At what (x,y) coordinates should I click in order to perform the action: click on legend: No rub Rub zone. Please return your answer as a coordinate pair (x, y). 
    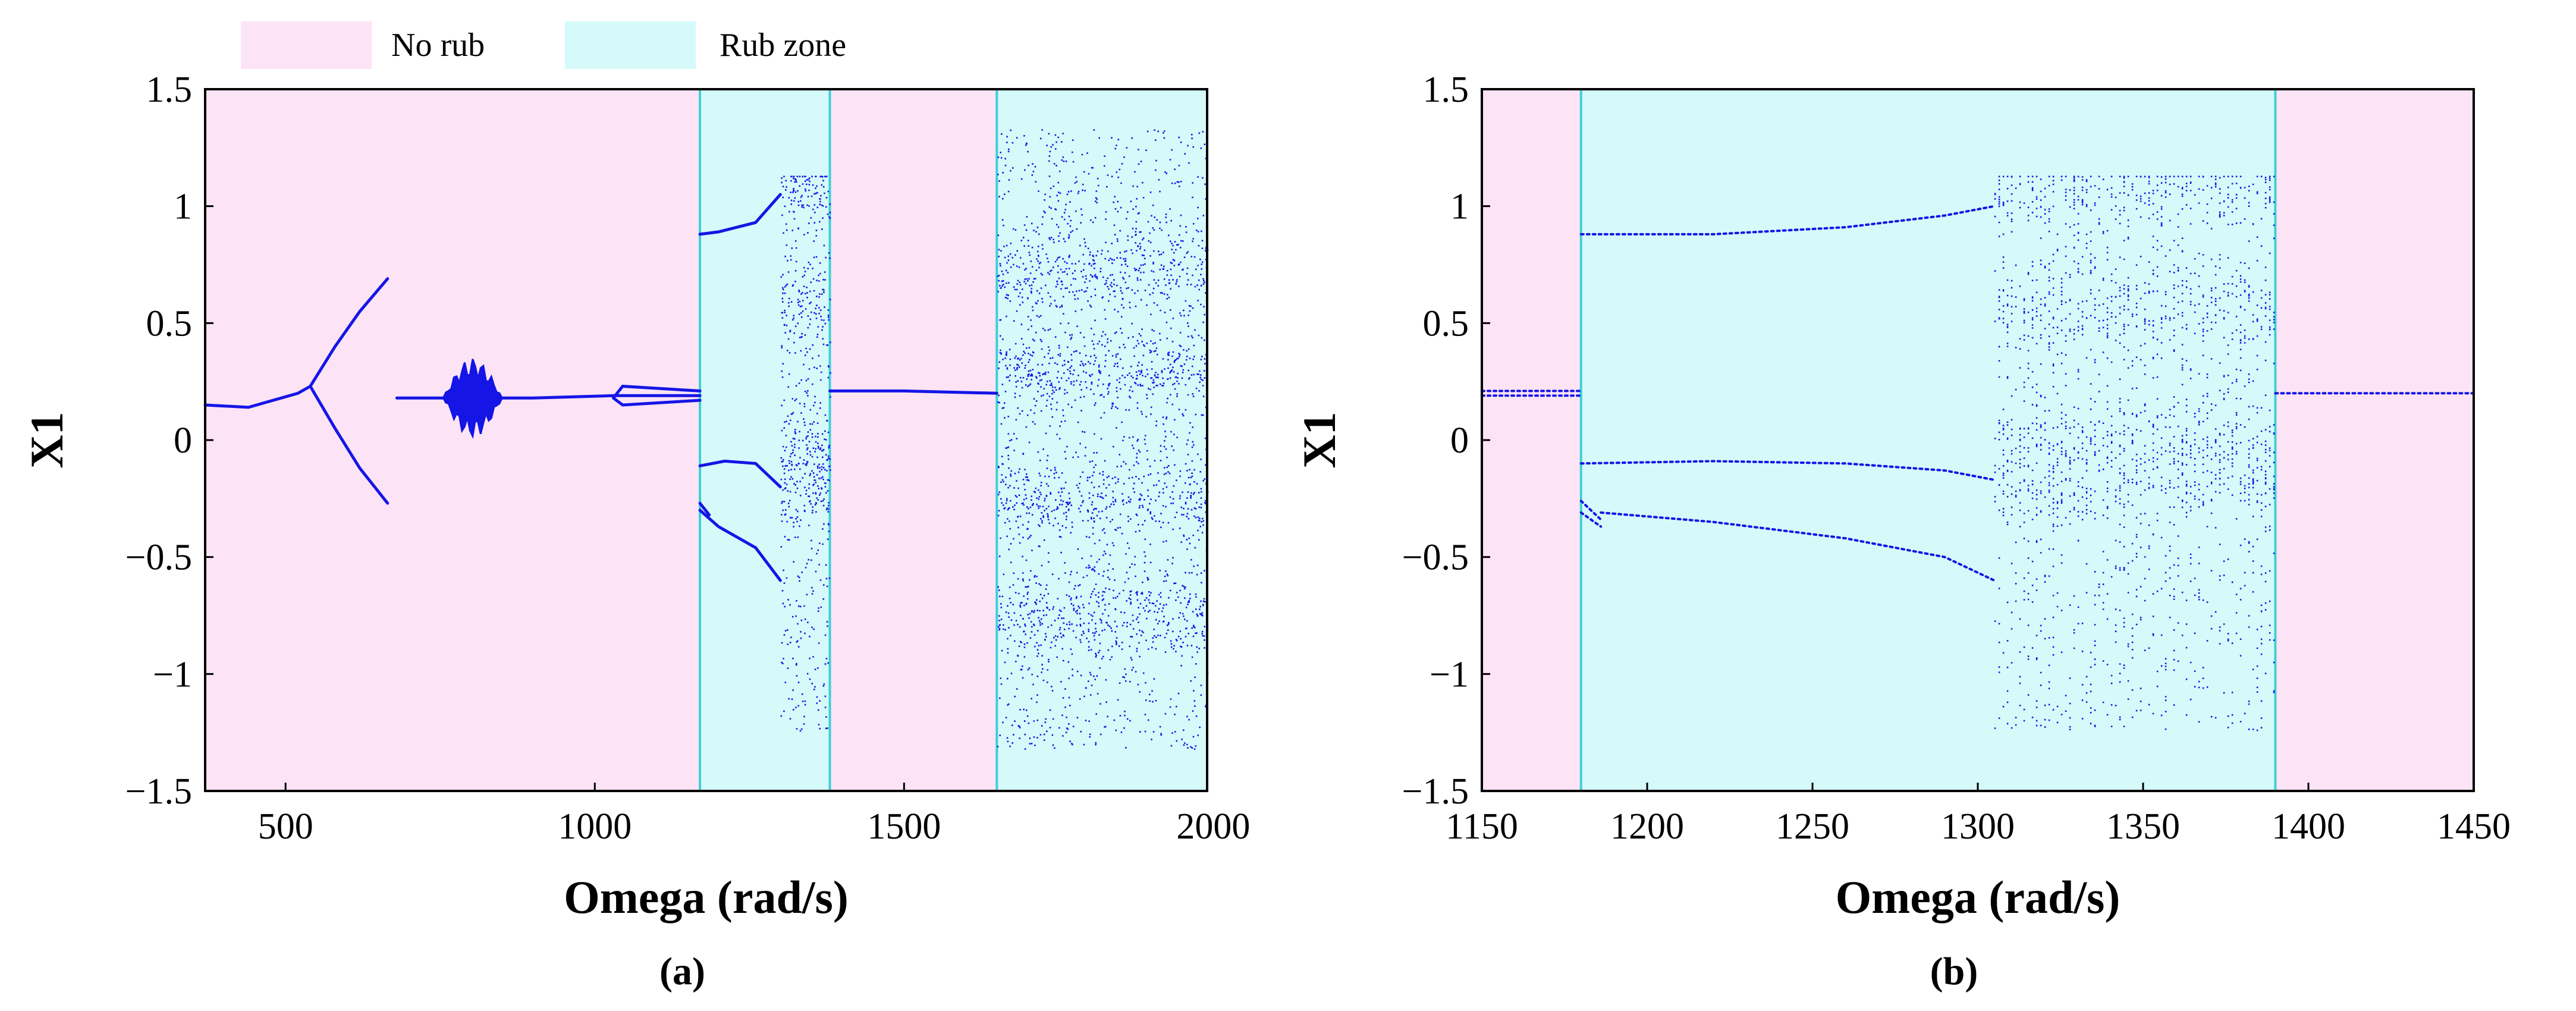
    Looking at the image, I should click on (543, 45).